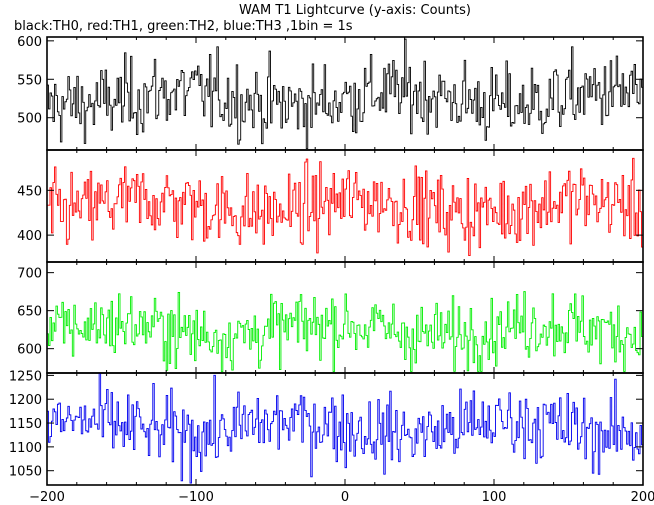 This screenshot has height=505, width=654. What do you see at coordinates (47, 497) in the screenshot?
I see `x-tick-label: −200` at bounding box center [47, 497].